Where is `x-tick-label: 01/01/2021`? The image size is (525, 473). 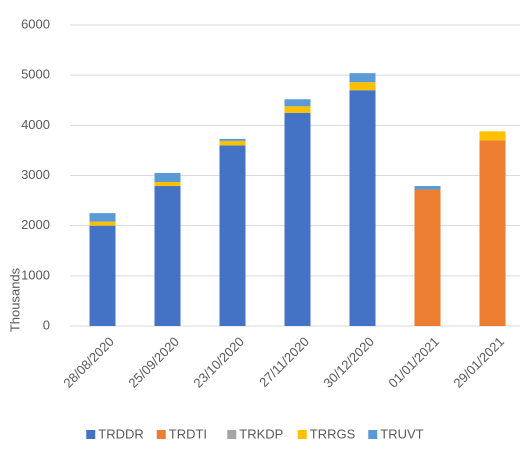 x-tick-label: 01/01/2021 is located at coordinates (413, 362).